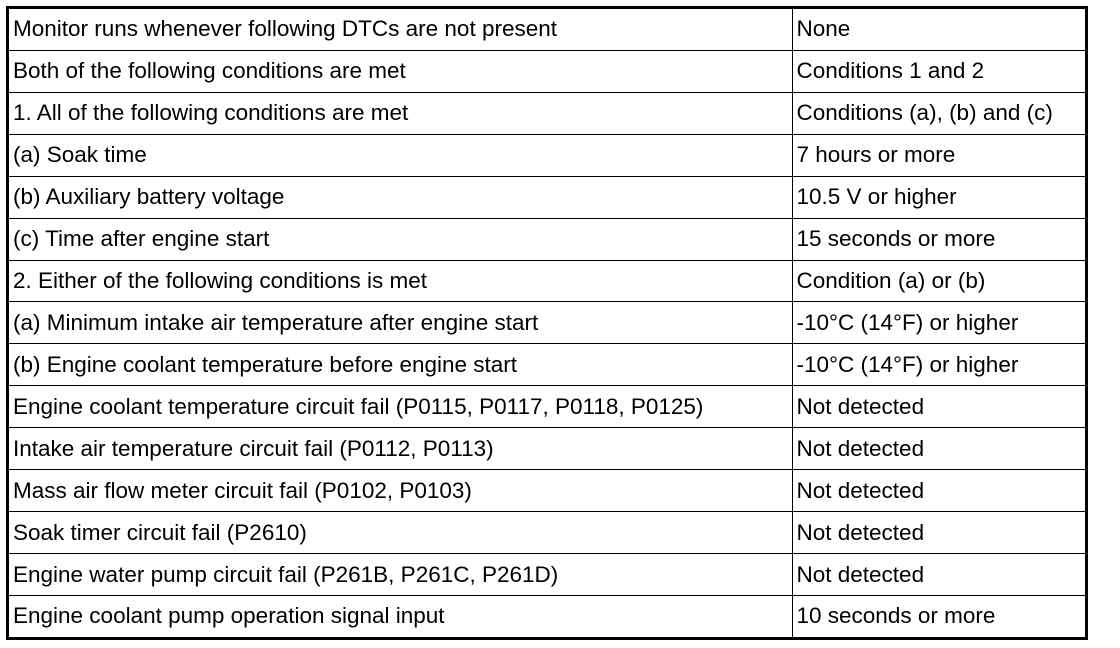  Describe the element at coordinates (938, 197) in the screenshot. I see `value-cell: 10.5 V or higher` at that location.